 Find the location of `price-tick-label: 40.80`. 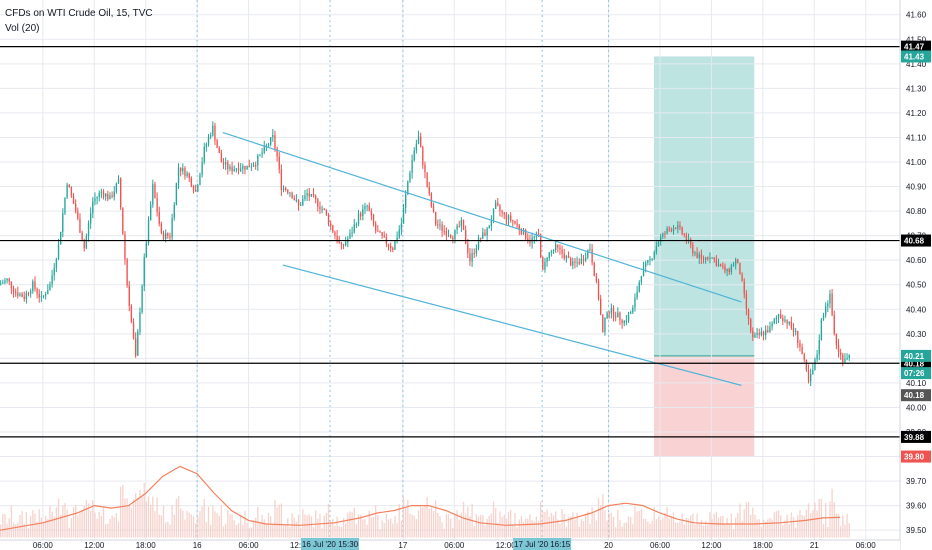

price-tick-label: 40.80 is located at coordinates (916, 211).